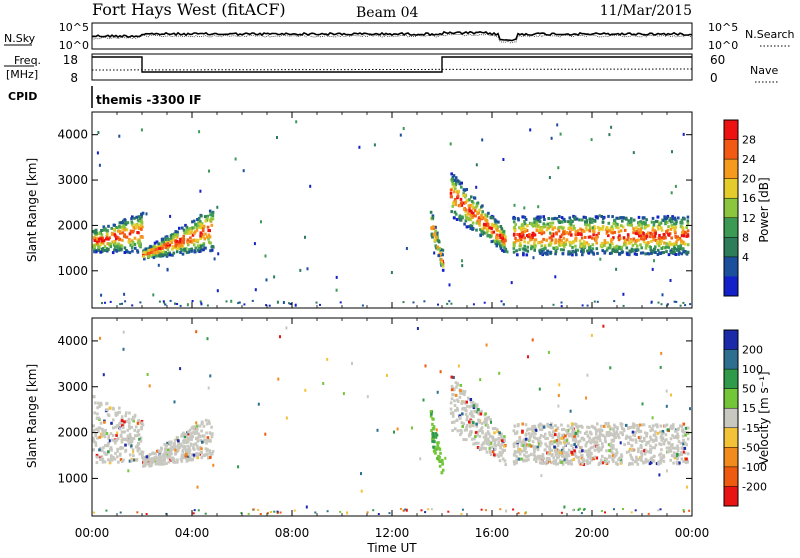 Image resolution: width=800 pixels, height=558 pixels. I want to click on sky-panel: N.Sky 10^5 10^0 10^5 10^0 N.Search, so click(399, 36).